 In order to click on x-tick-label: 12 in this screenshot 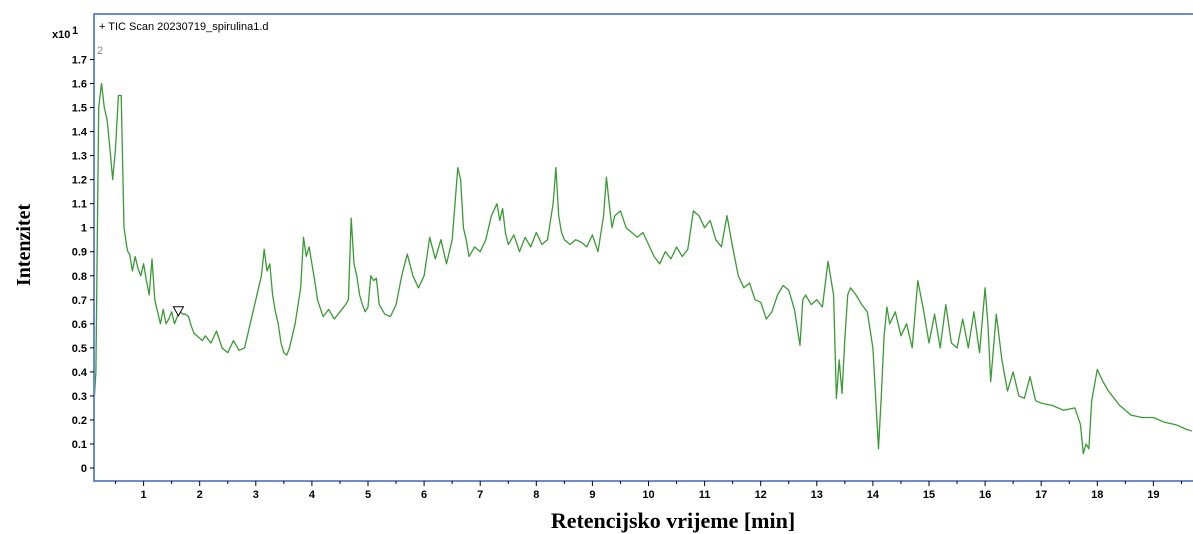, I will do `click(761, 495)`.